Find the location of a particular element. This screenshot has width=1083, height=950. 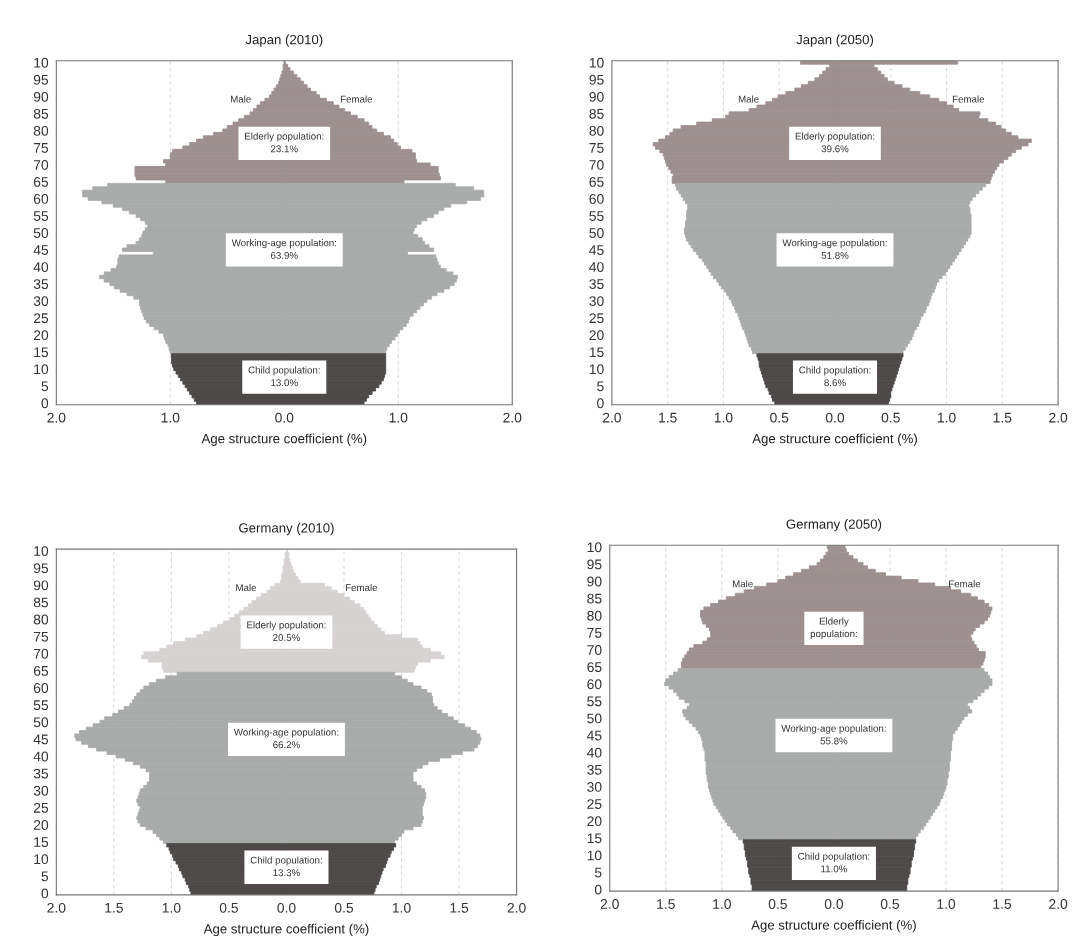

annotation: Child population: 13.3% is located at coordinates (286, 866).